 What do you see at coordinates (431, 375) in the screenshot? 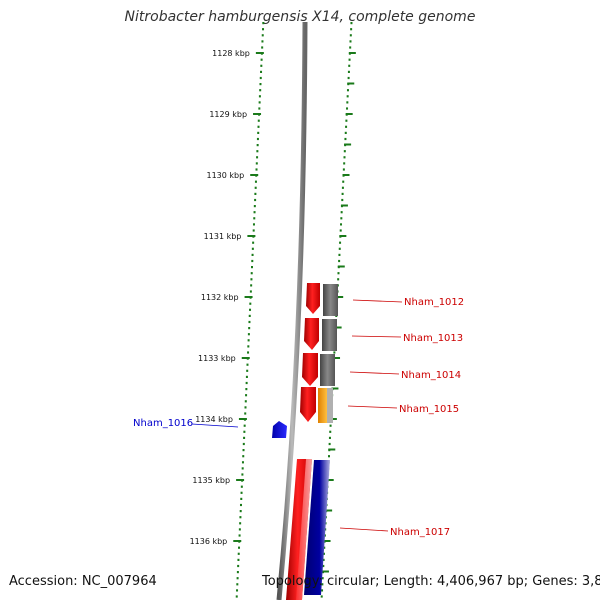
I see `label-nham-1014: Nham_1014` at bounding box center [431, 375].